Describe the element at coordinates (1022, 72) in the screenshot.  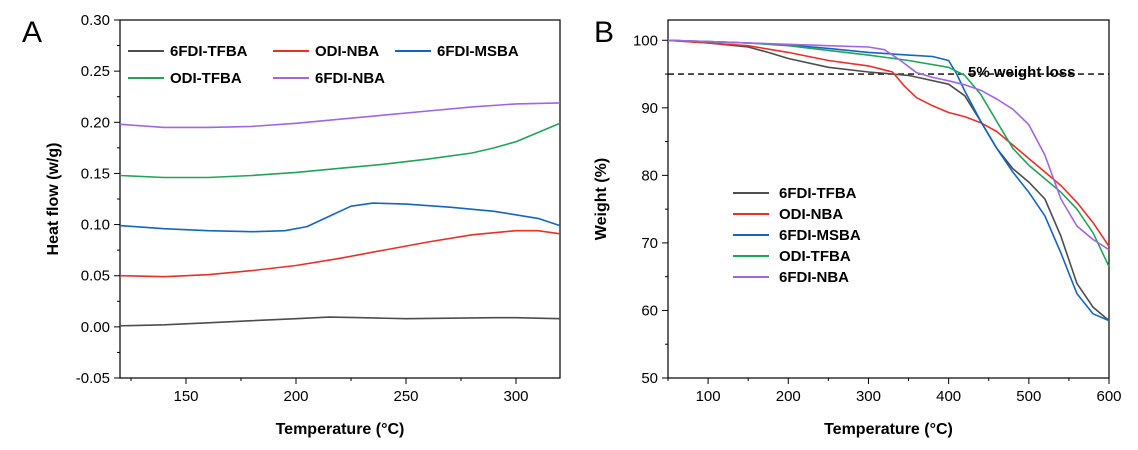
I see `reference-line-label: 5% weight loss` at that location.